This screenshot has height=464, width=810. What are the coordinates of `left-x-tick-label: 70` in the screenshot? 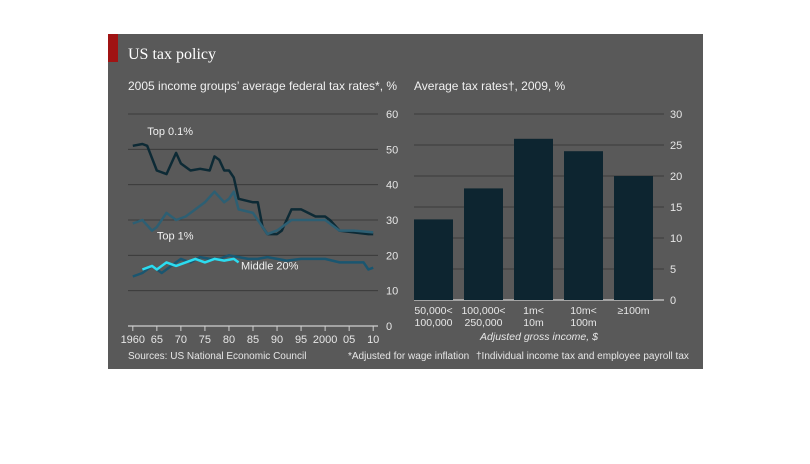 It's located at (181, 340).